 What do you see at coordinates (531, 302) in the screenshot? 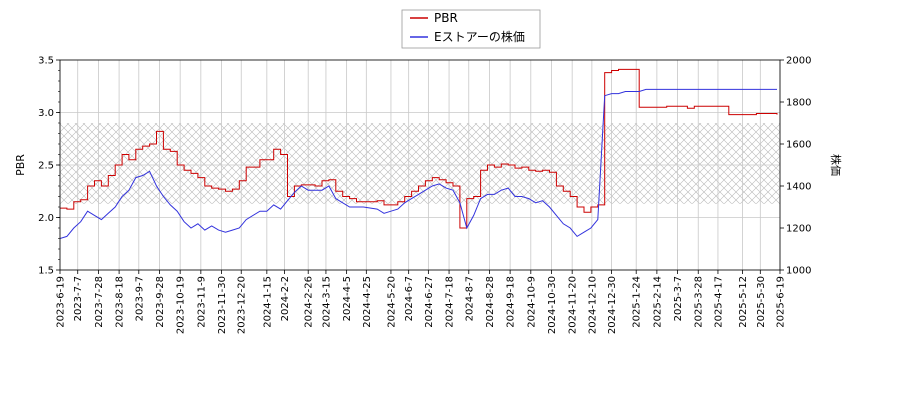
I see `x-tick-label: 2024-10-9` at bounding box center [531, 302].